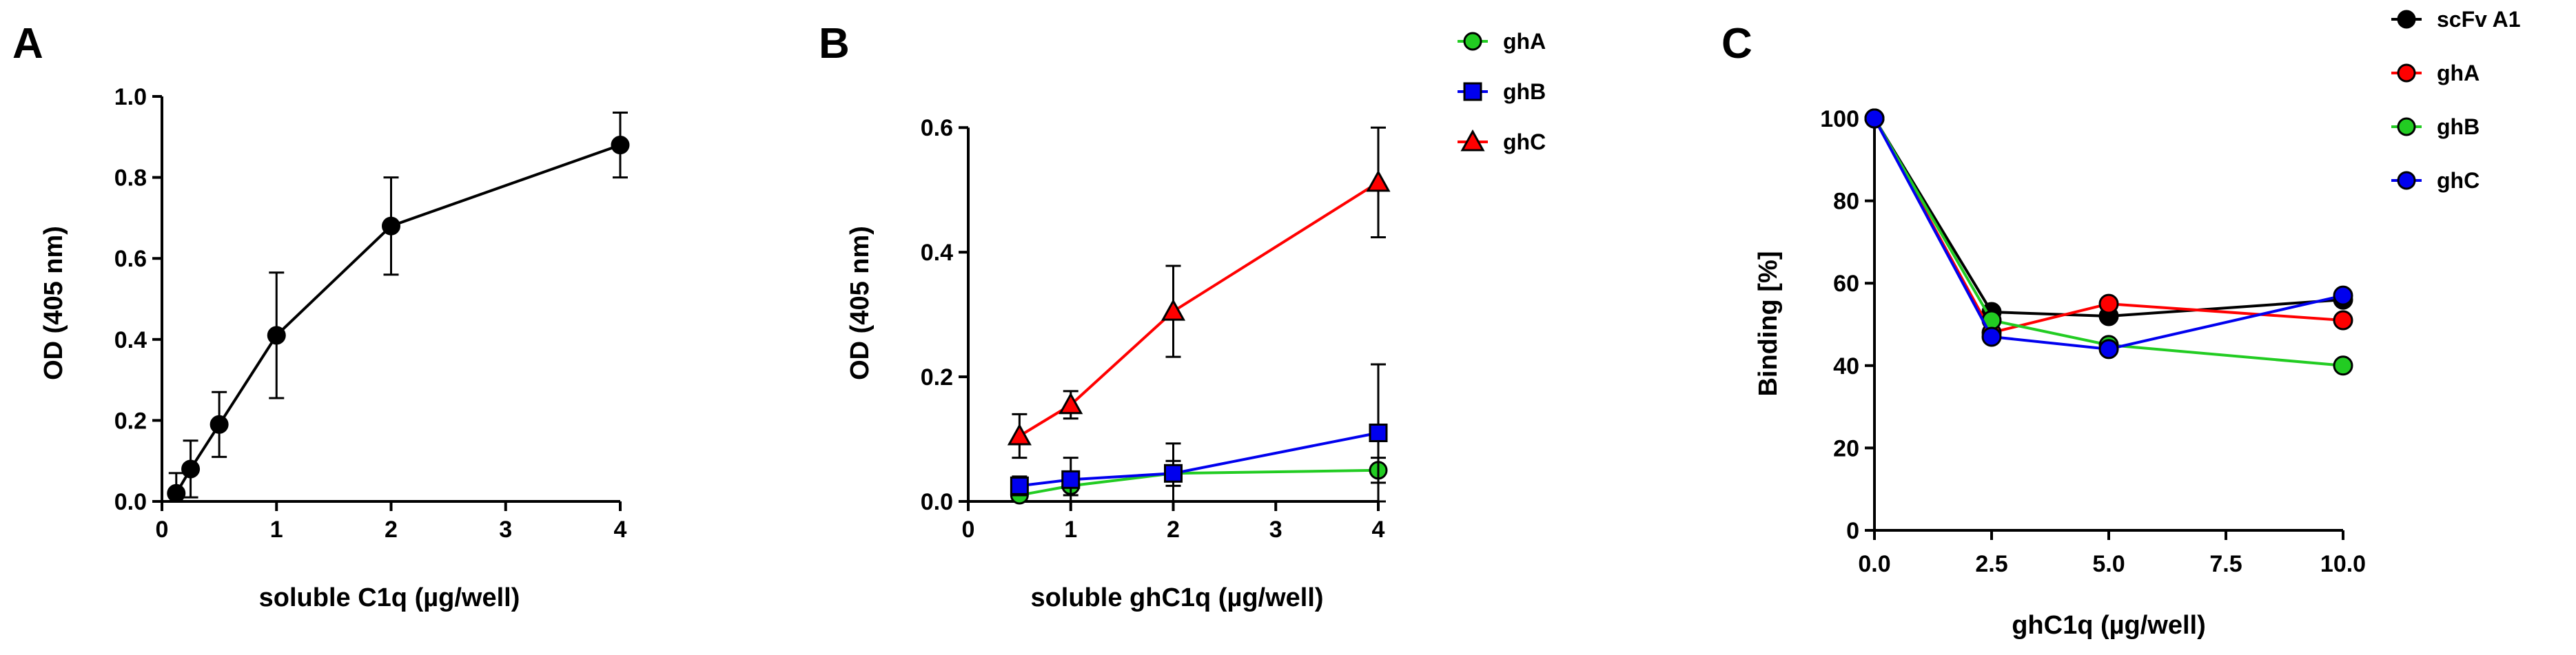 The width and height of the screenshot is (2576, 655). What do you see at coordinates (937, 128) in the screenshot?
I see `panel-b-y-tick-label: 0.6` at bounding box center [937, 128].